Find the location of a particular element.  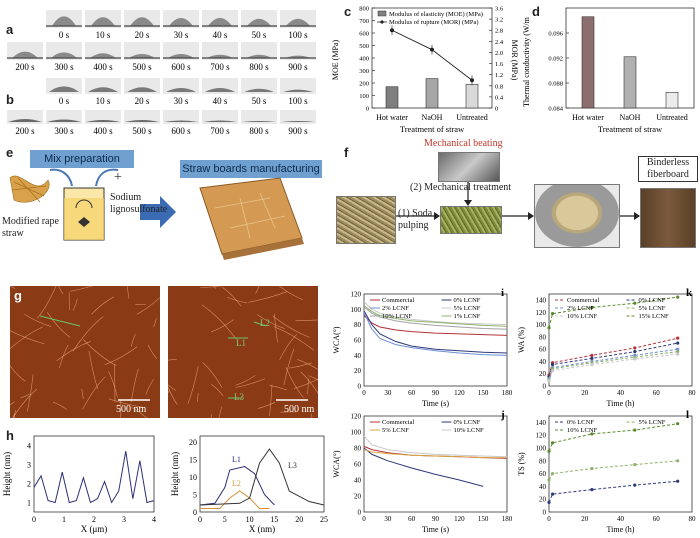

h2-xtick: 10 is located at coordinates (250, 519).